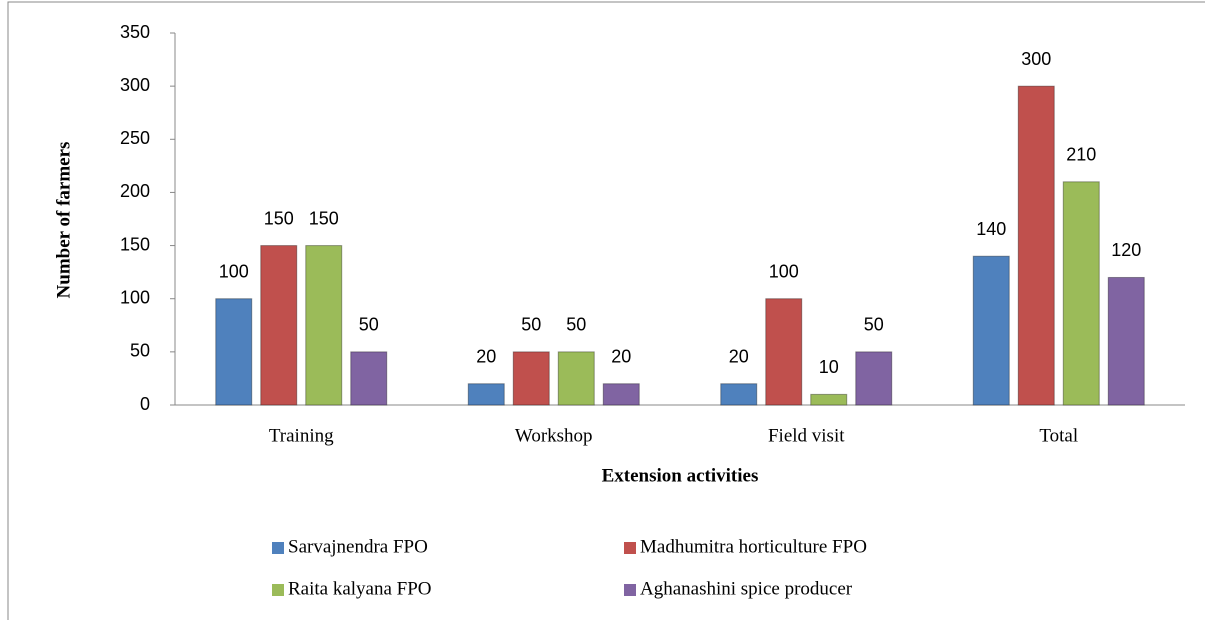 The width and height of the screenshot is (1205, 620). I want to click on y-tick-label: 350, so click(135, 32).